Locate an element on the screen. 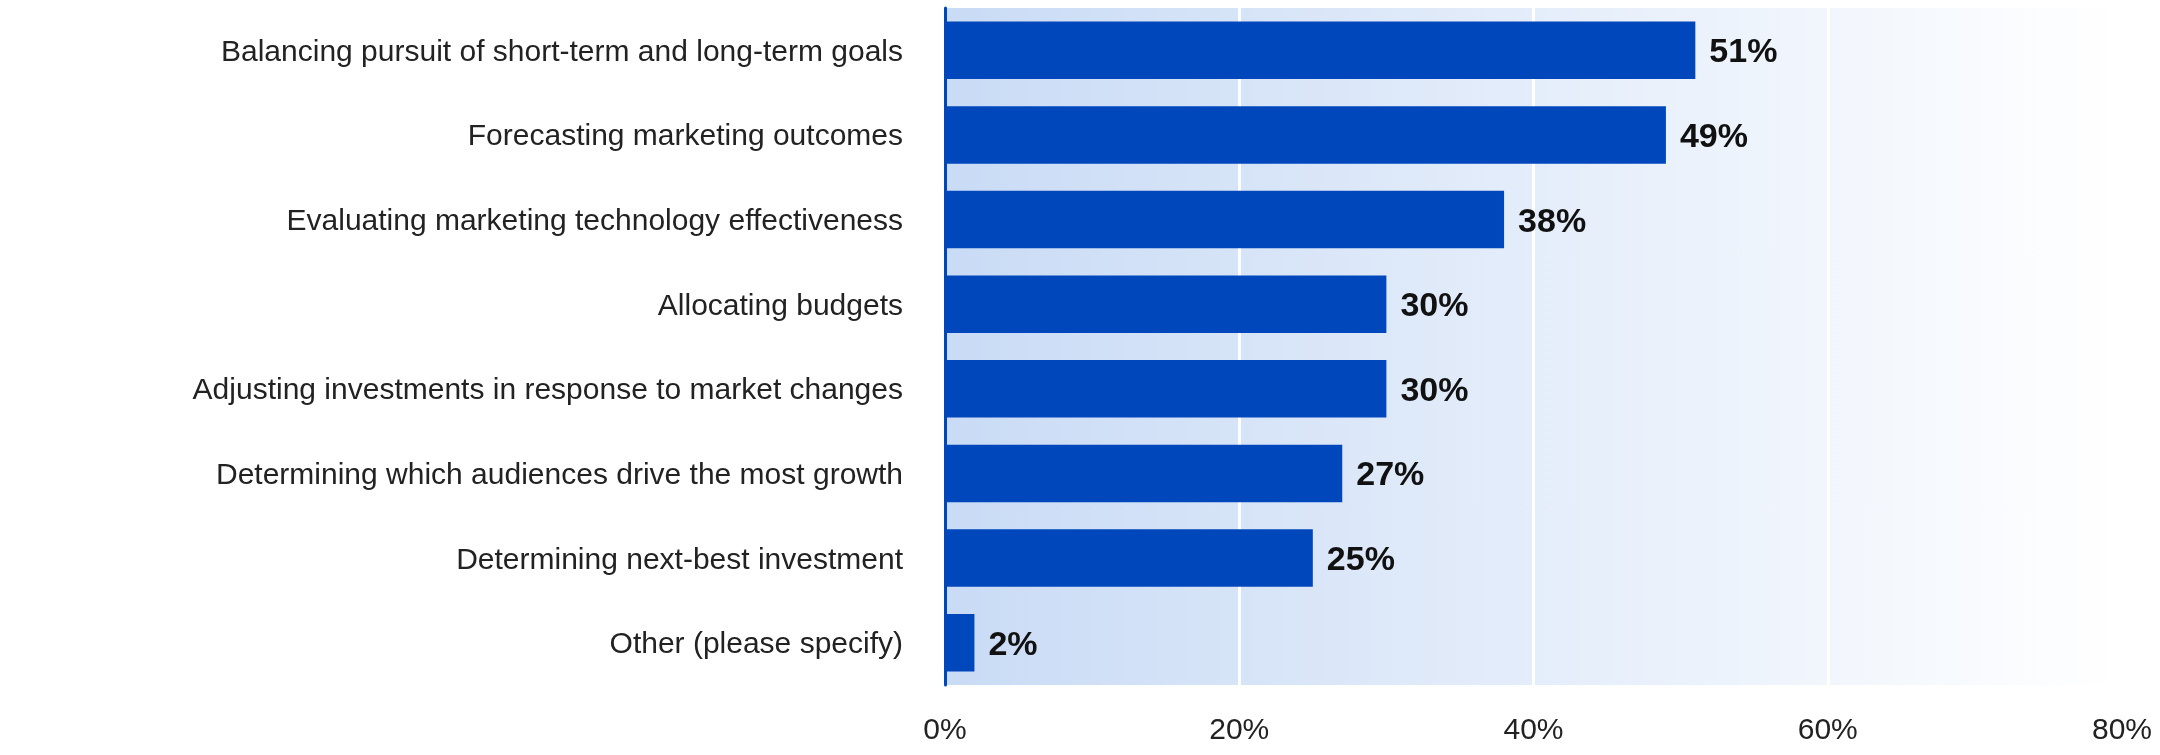 The height and width of the screenshot is (755, 2160). y-tick-label: Forecasting marketing outcomes is located at coordinates (685, 135).